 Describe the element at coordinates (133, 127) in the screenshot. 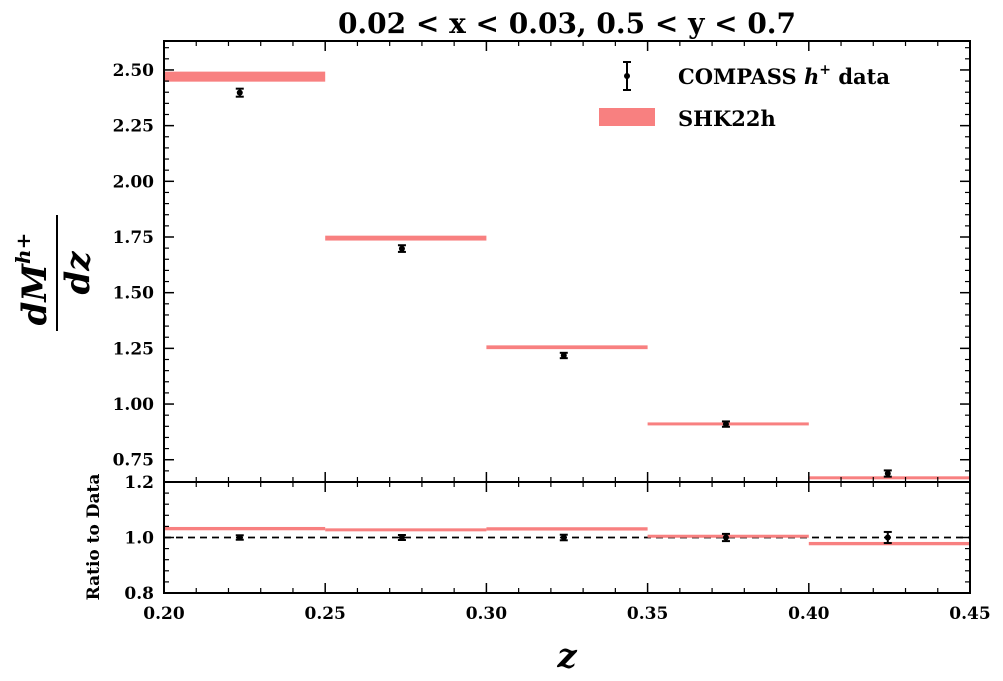

I see `y-tick-label-6: 2.25` at that location.